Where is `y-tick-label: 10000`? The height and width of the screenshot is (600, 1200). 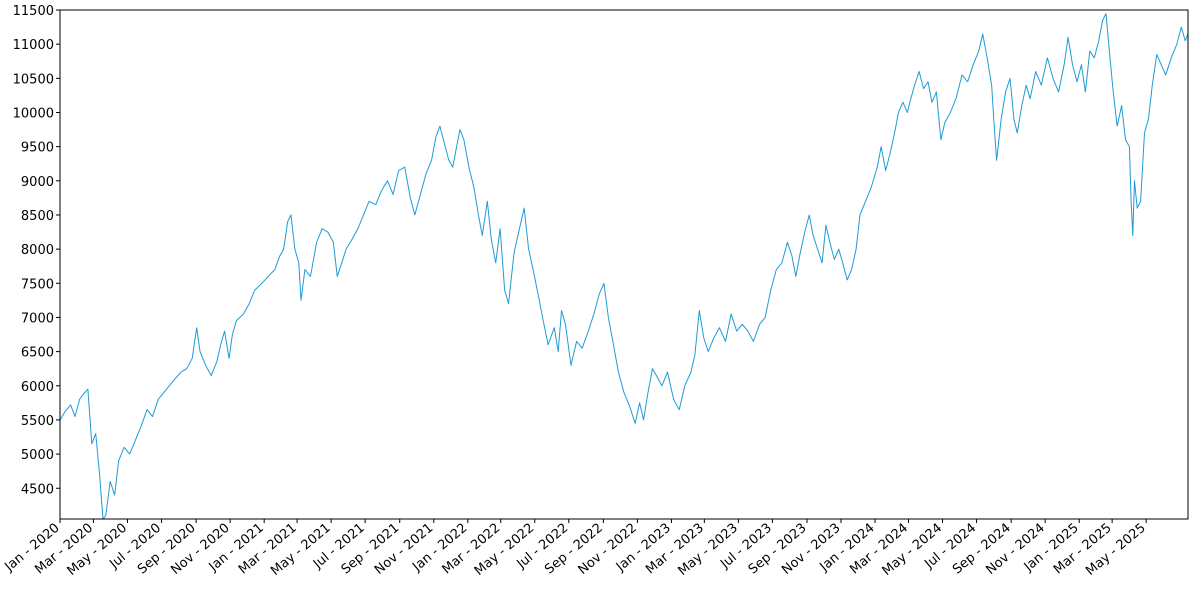
y-tick-label: 10000 is located at coordinates (33, 113).